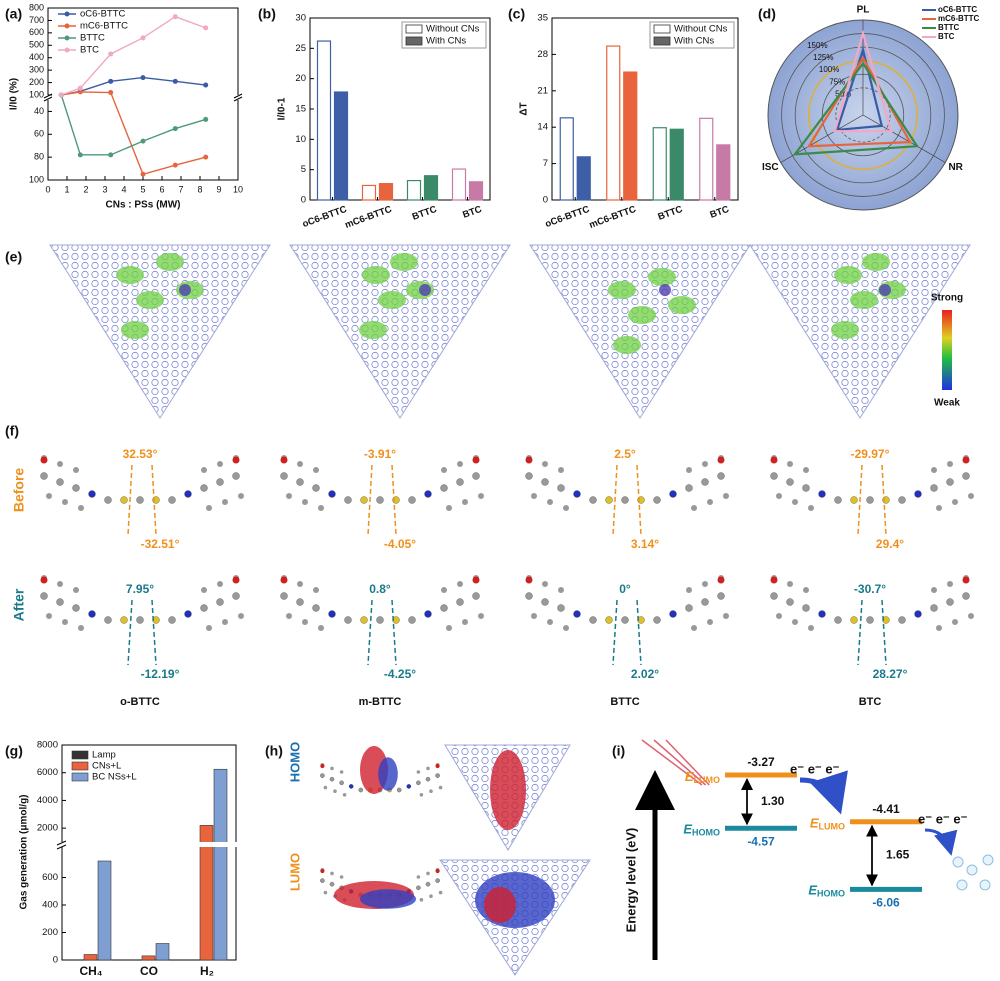  Describe the element at coordinates (106, 766) in the screenshot. I see `legend-label: CNs+L` at that location.